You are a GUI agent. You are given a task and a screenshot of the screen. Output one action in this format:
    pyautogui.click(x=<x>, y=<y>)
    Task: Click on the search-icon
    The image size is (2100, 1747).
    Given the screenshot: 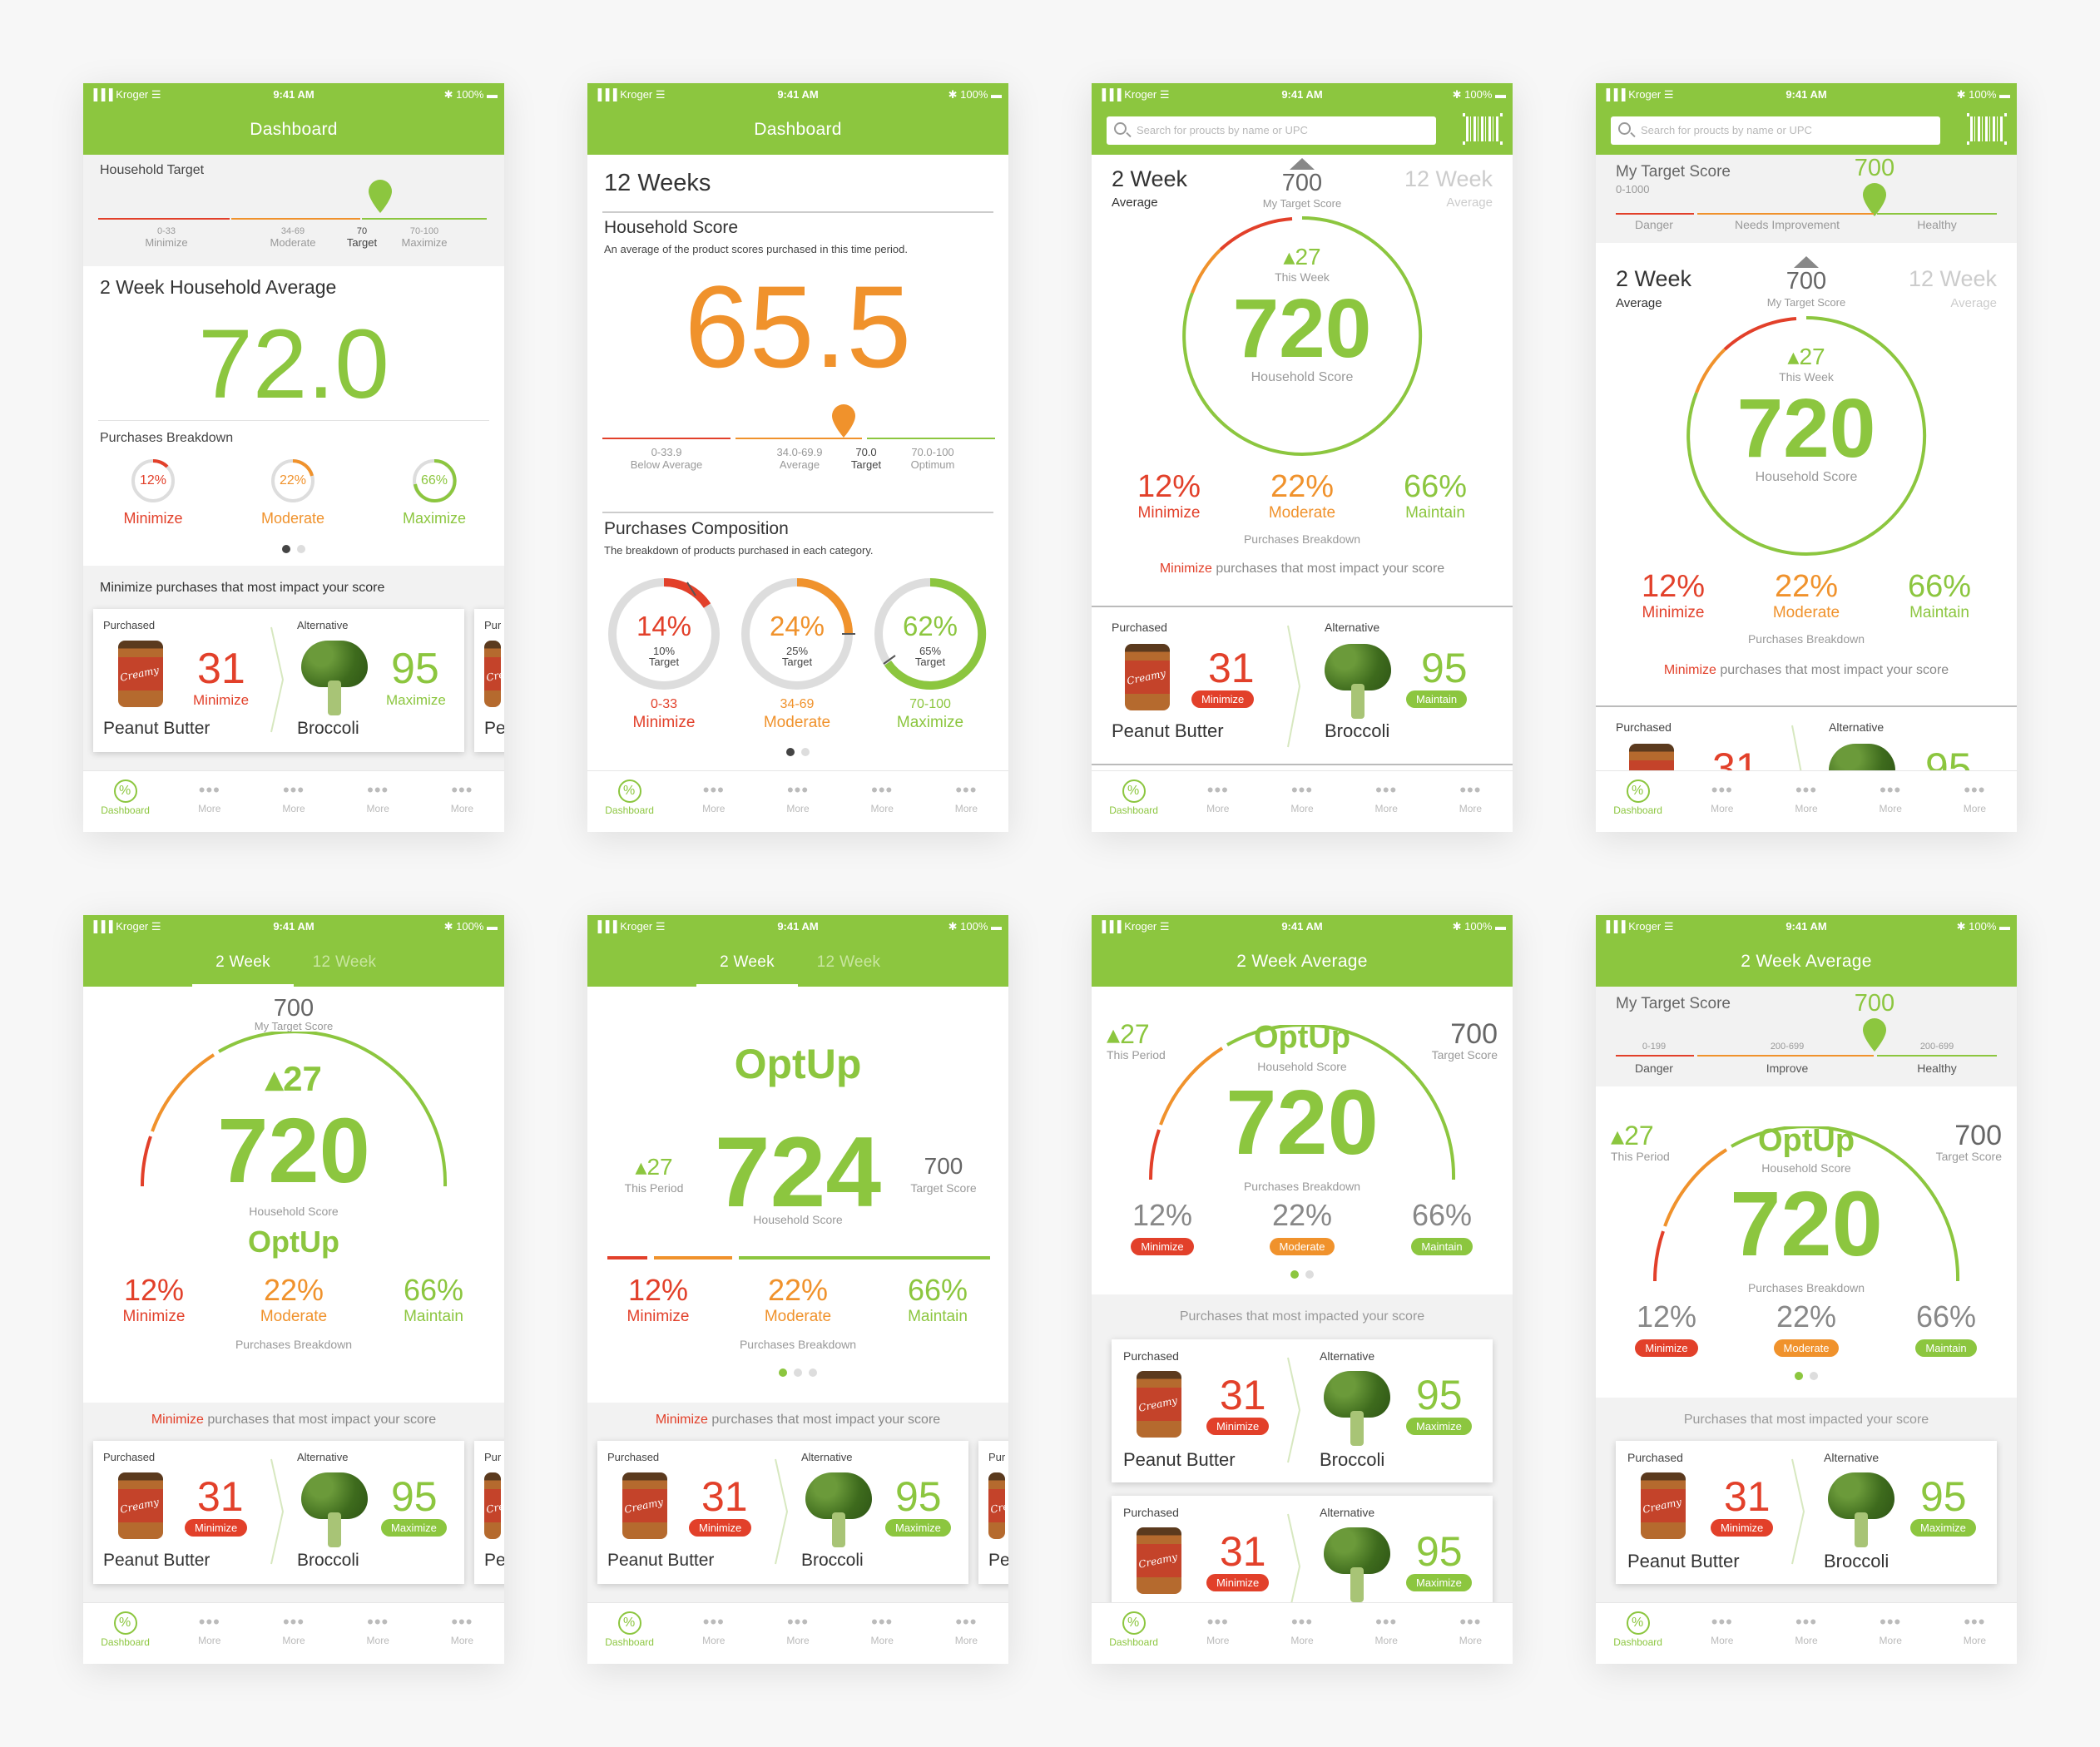 What is the action you would take?
    pyautogui.click(x=1120, y=128)
    